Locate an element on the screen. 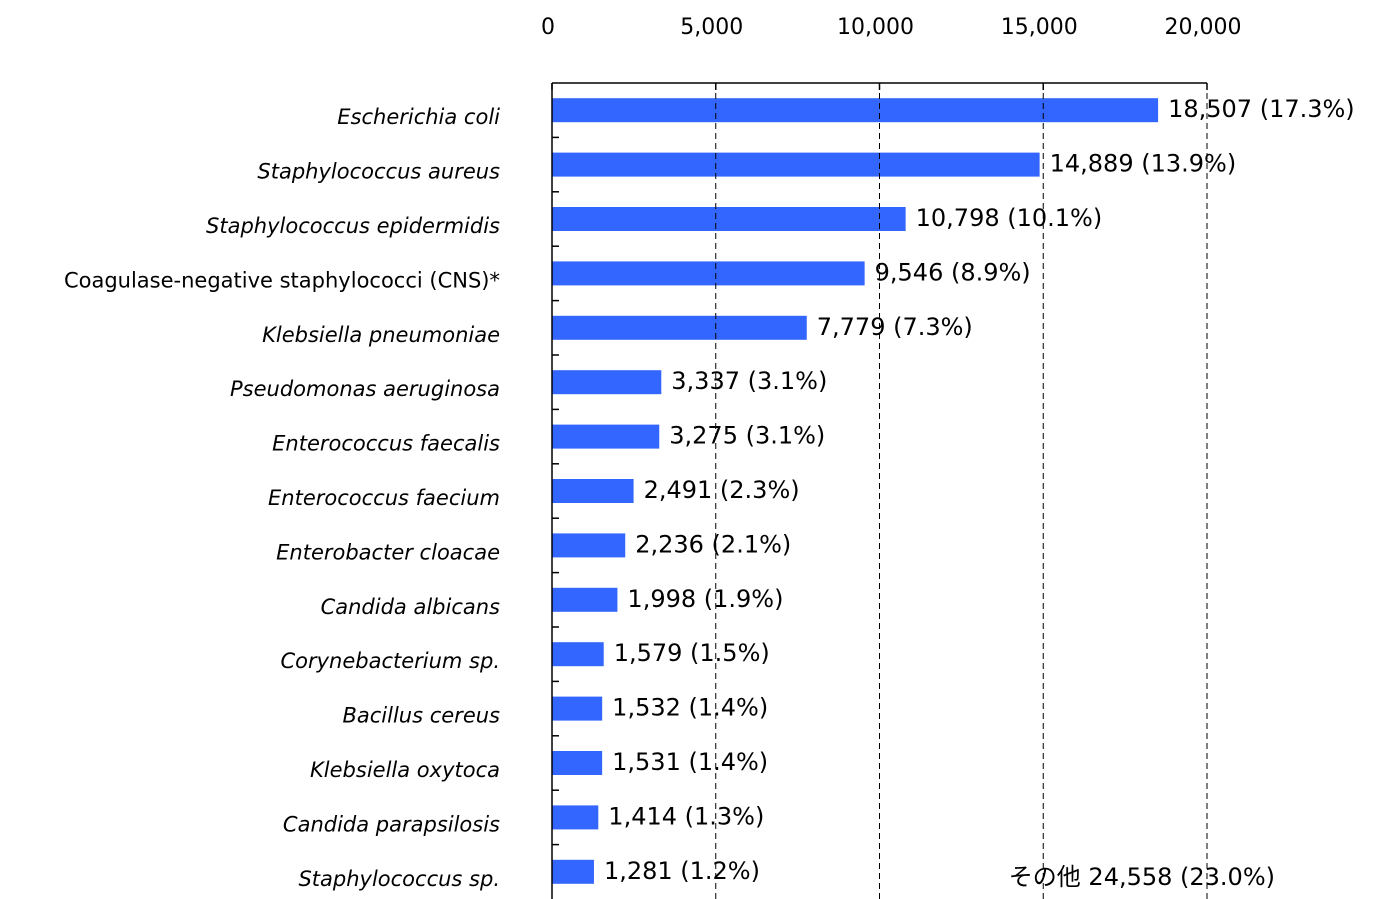  x-tick-label: 15,000 is located at coordinates (1039, 27).